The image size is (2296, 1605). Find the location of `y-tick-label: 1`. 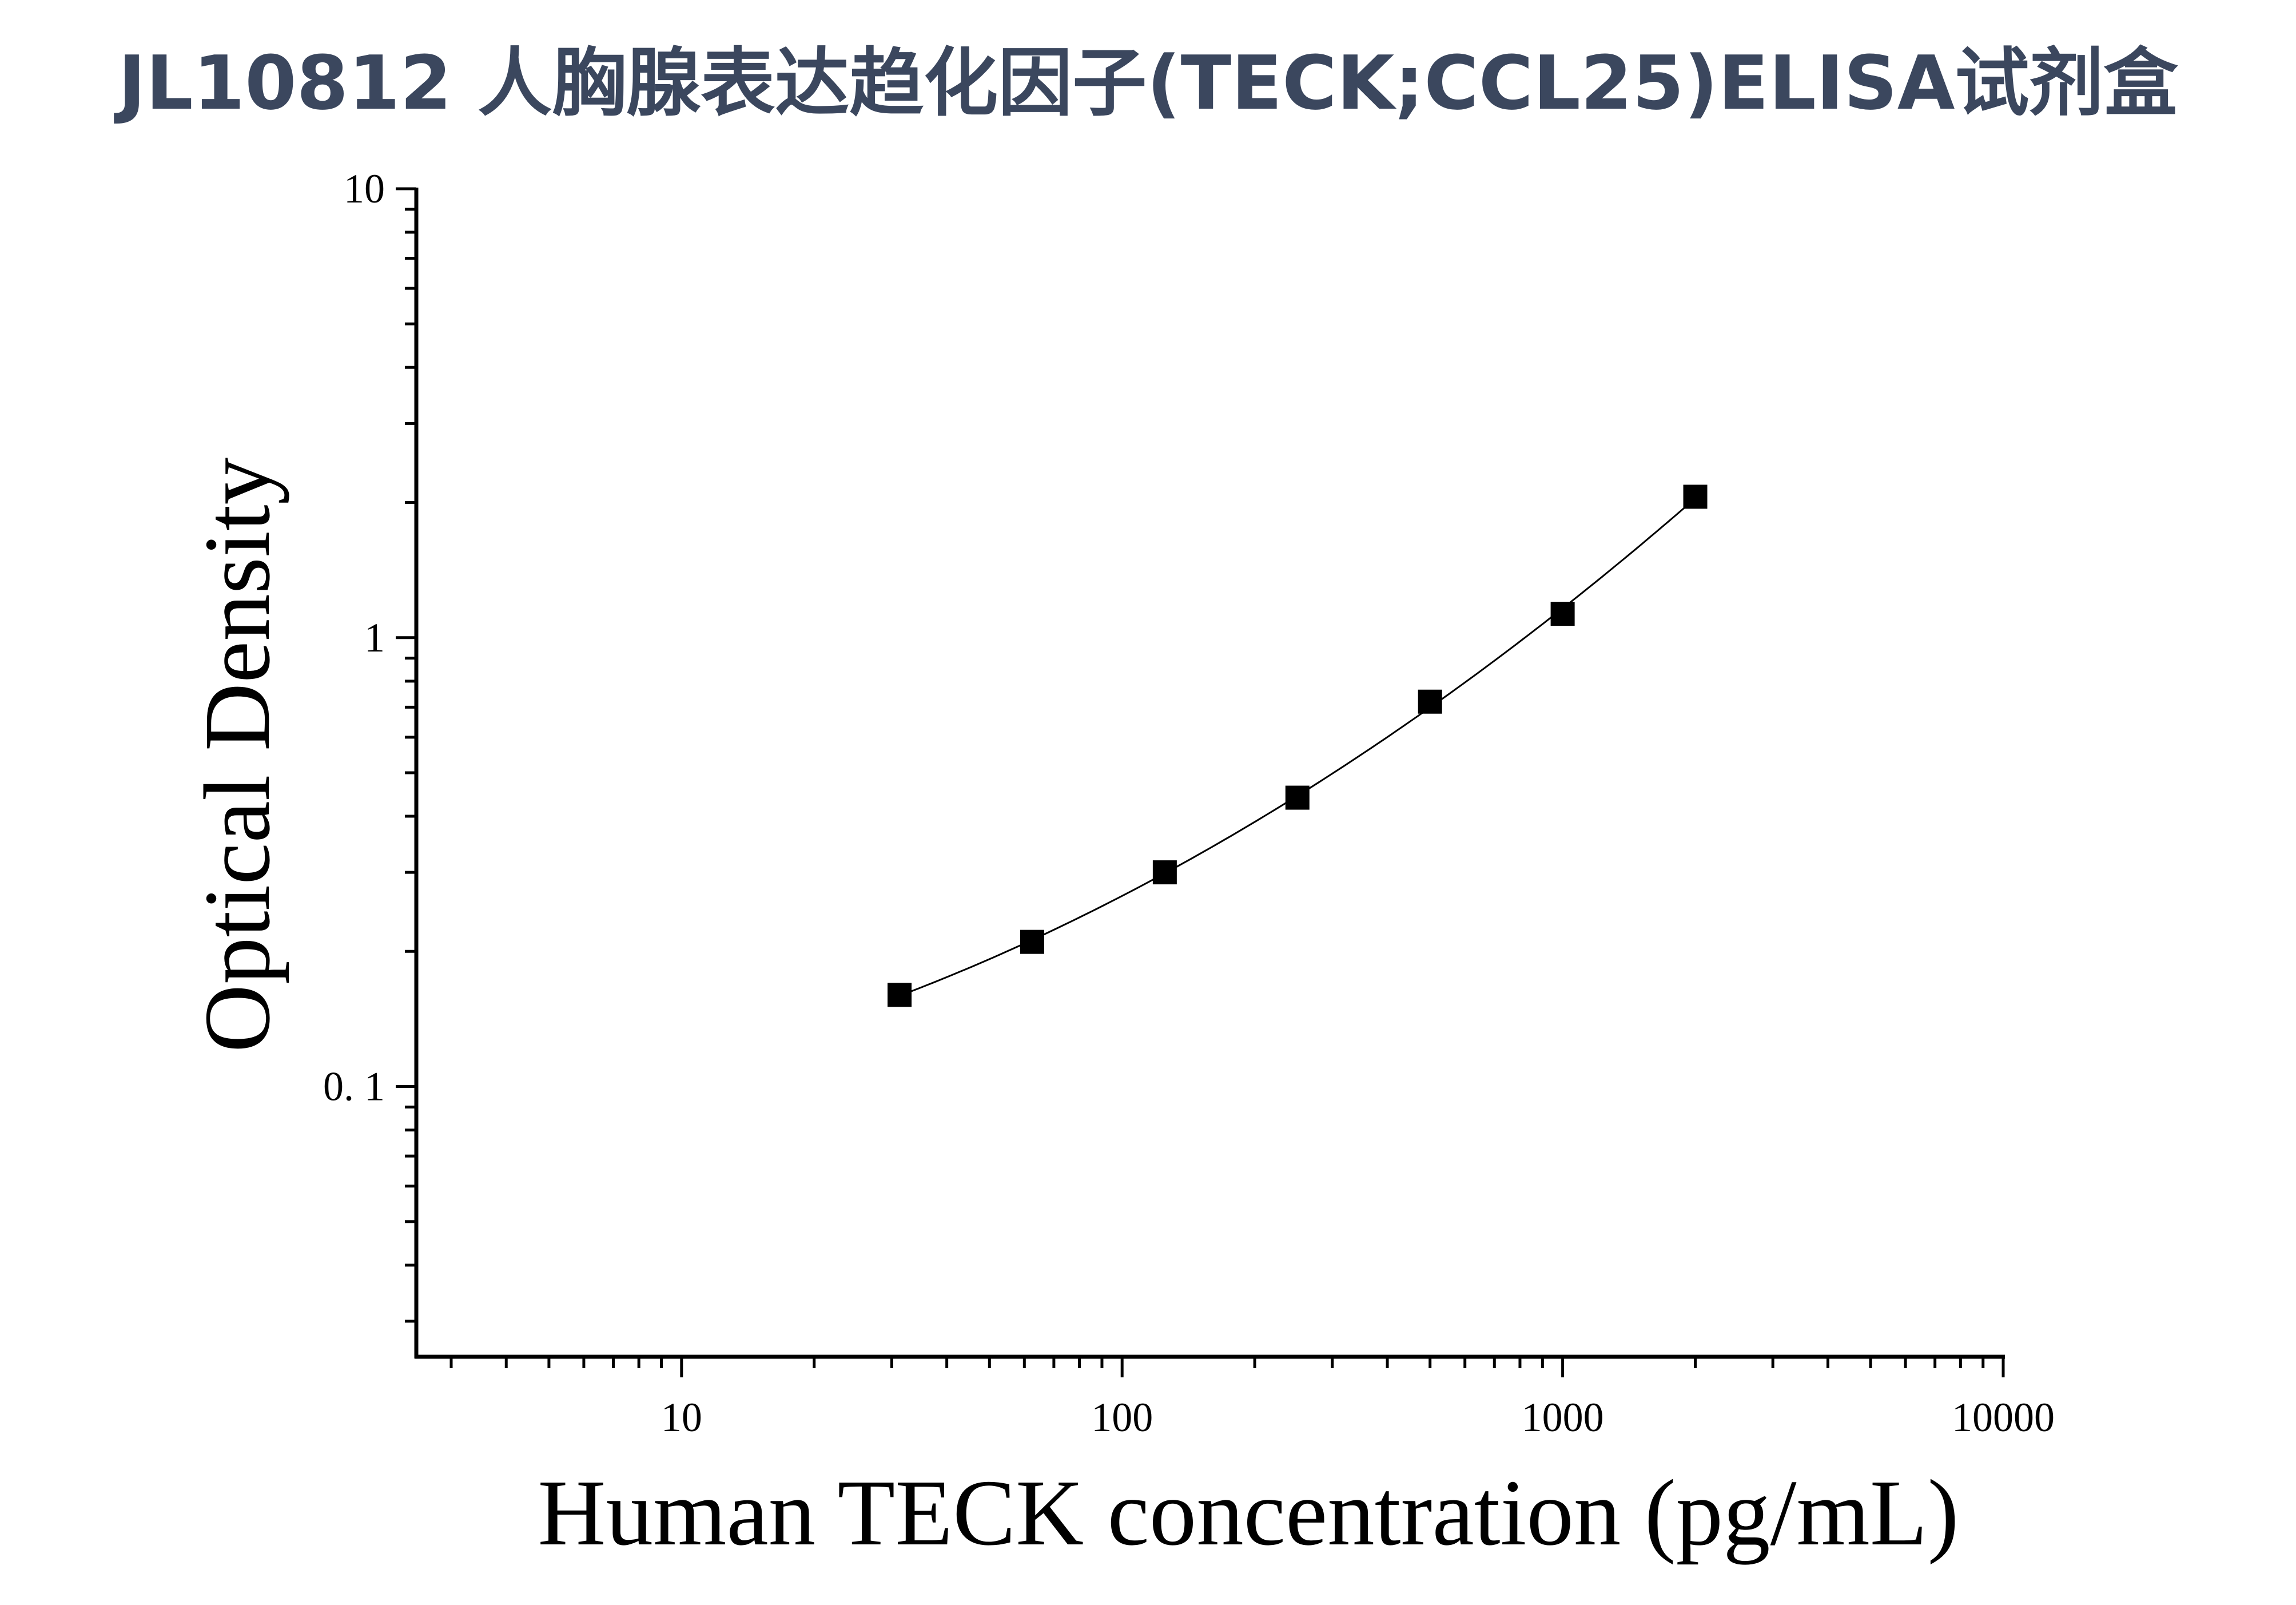

y-tick-label: 1 is located at coordinates (375, 638).